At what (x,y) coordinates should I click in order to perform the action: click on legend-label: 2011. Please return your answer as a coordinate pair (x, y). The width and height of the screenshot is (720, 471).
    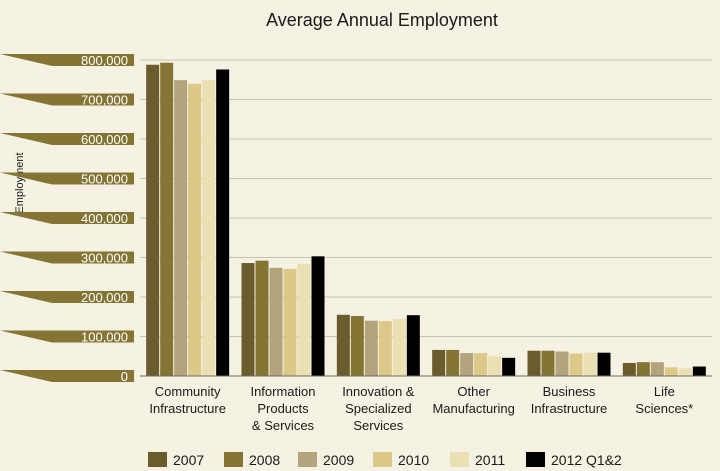
    Looking at the image, I should click on (490, 460).